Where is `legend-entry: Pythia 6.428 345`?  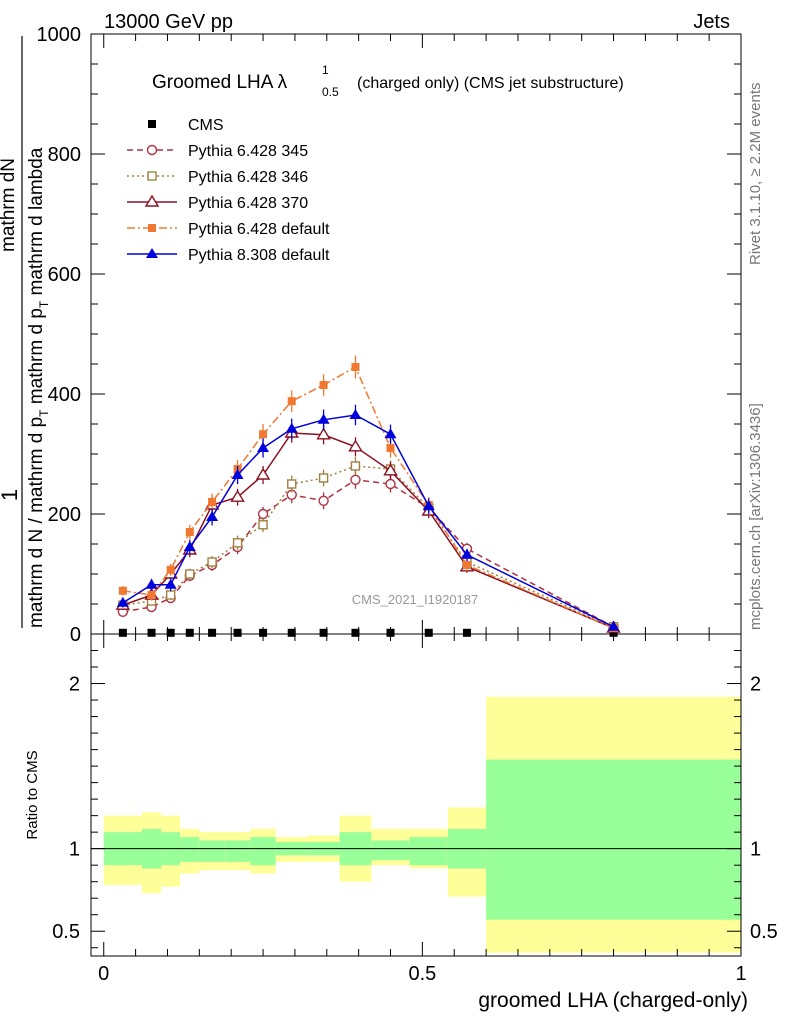 legend-entry: Pythia 6.428 345 is located at coordinates (217, 151).